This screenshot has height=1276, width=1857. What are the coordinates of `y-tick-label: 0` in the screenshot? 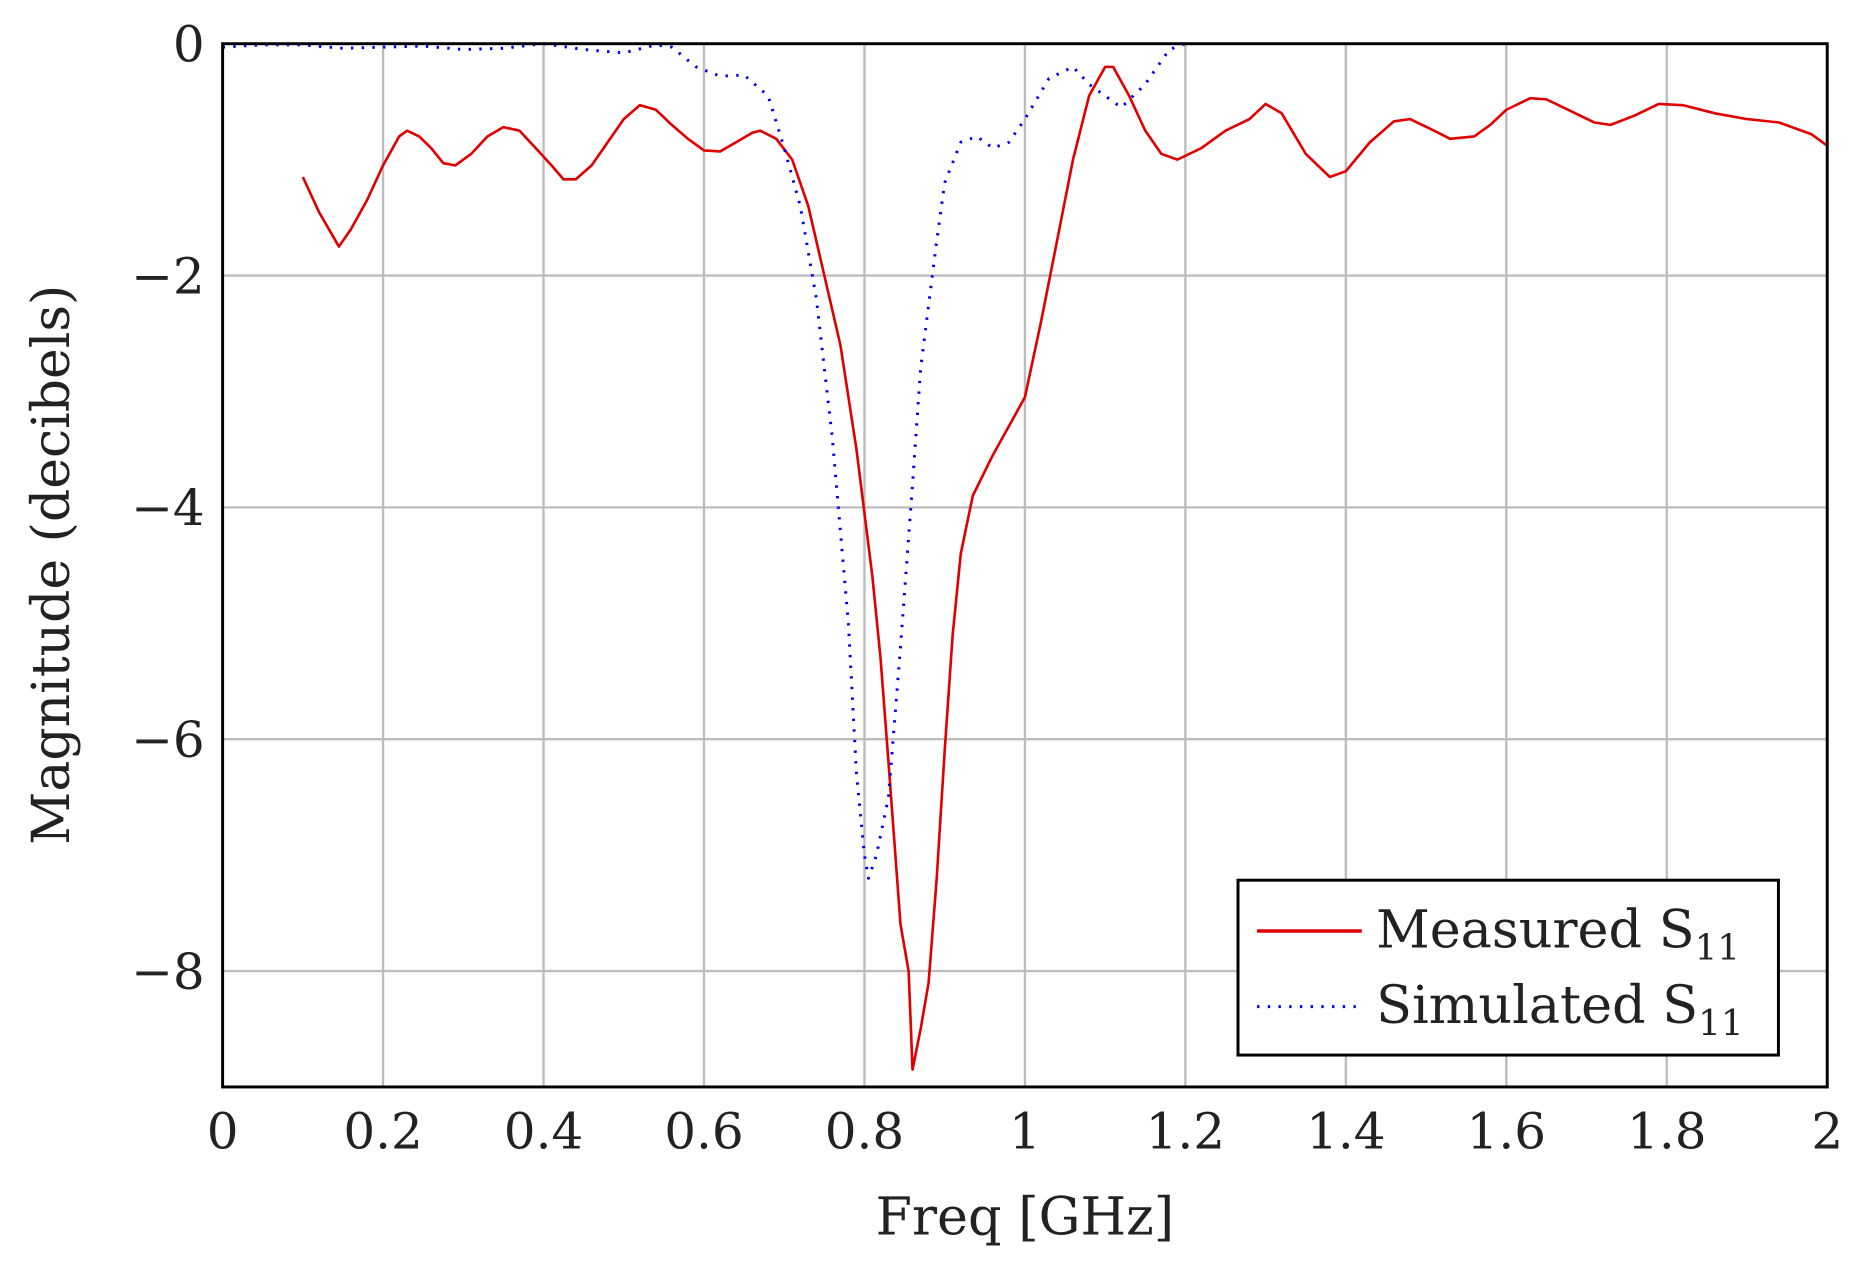 It's located at (189, 45).